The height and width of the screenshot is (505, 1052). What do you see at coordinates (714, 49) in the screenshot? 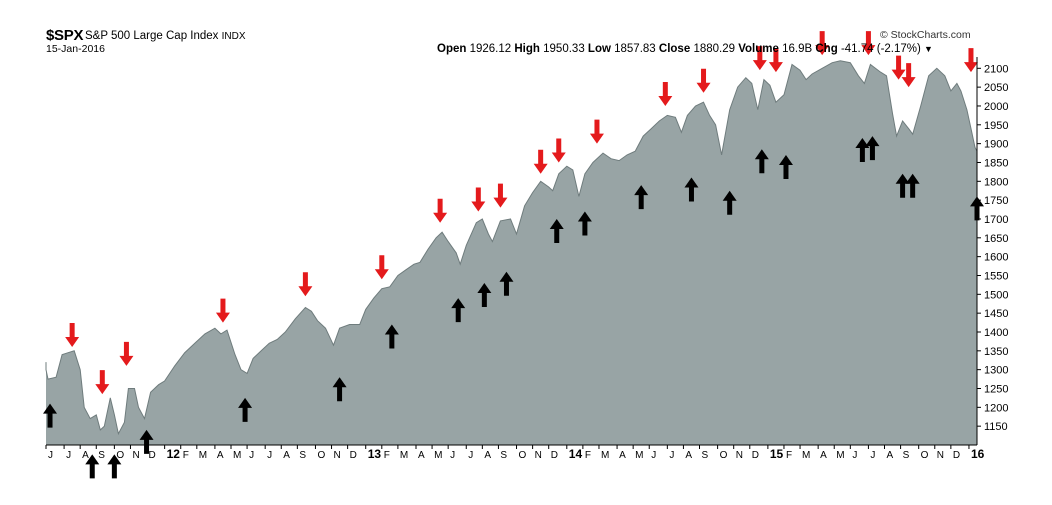
I see `close-value: 1880.29` at bounding box center [714, 49].